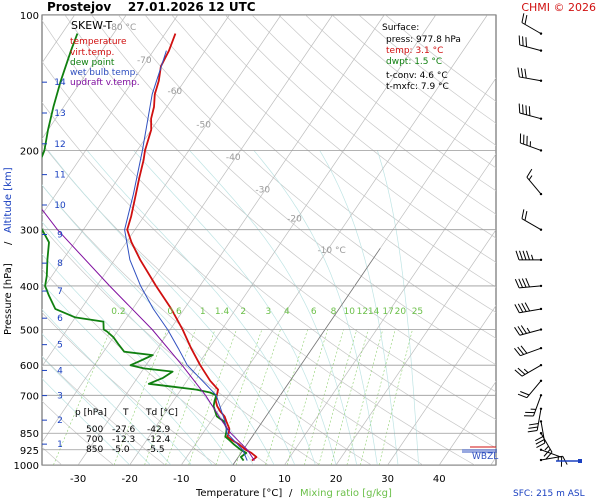  Describe the element at coordinates (294, 220) in the screenshot. I see `isotherm-label: -20` at that location.